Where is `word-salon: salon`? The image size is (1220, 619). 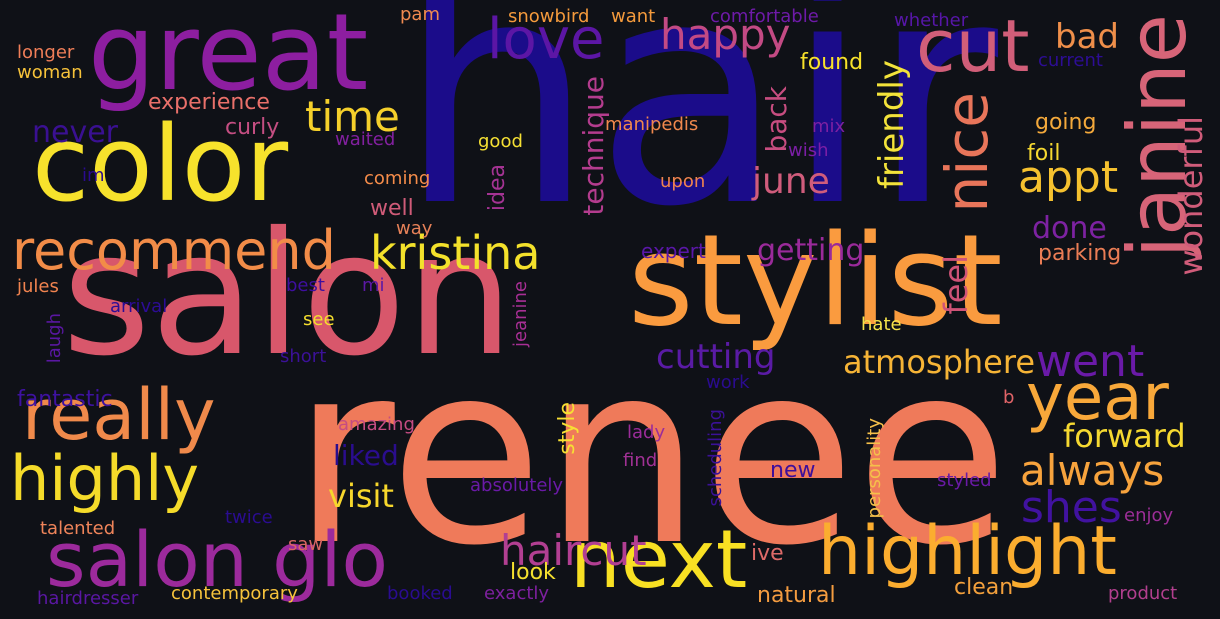 word-salon: salon is located at coordinates (288, 295).